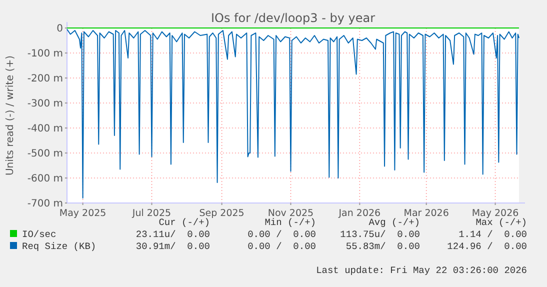 The height and width of the screenshot is (287, 547). I want to click on x-tick-label: Nov 2025, so click(291, 213).